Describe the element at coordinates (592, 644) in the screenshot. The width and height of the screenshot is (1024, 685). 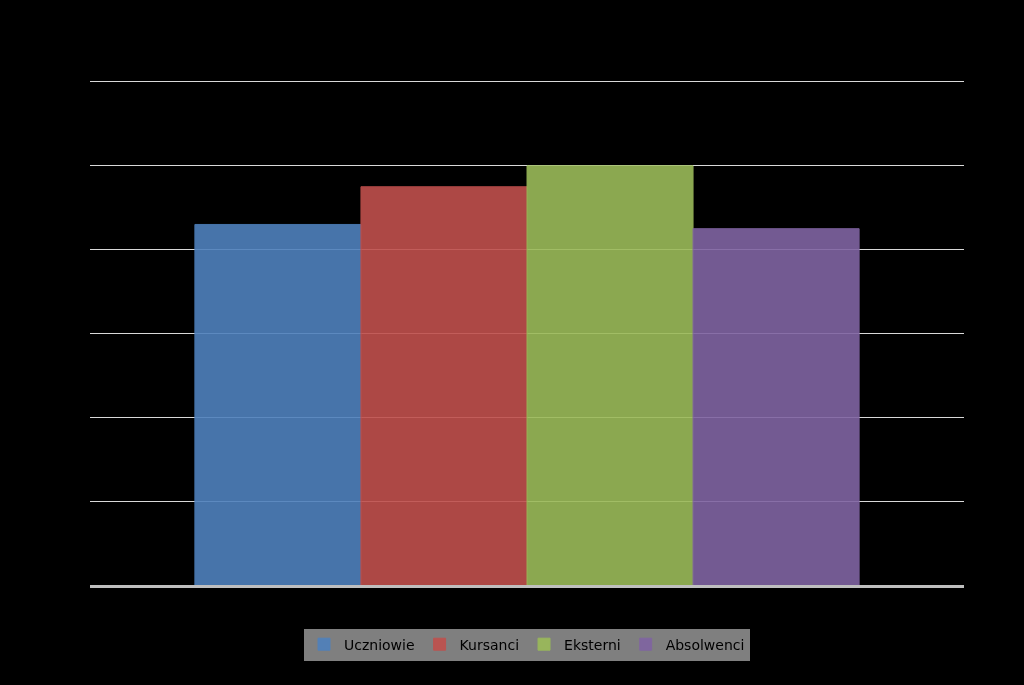
I see `legend-label: Eksterni` at that location.